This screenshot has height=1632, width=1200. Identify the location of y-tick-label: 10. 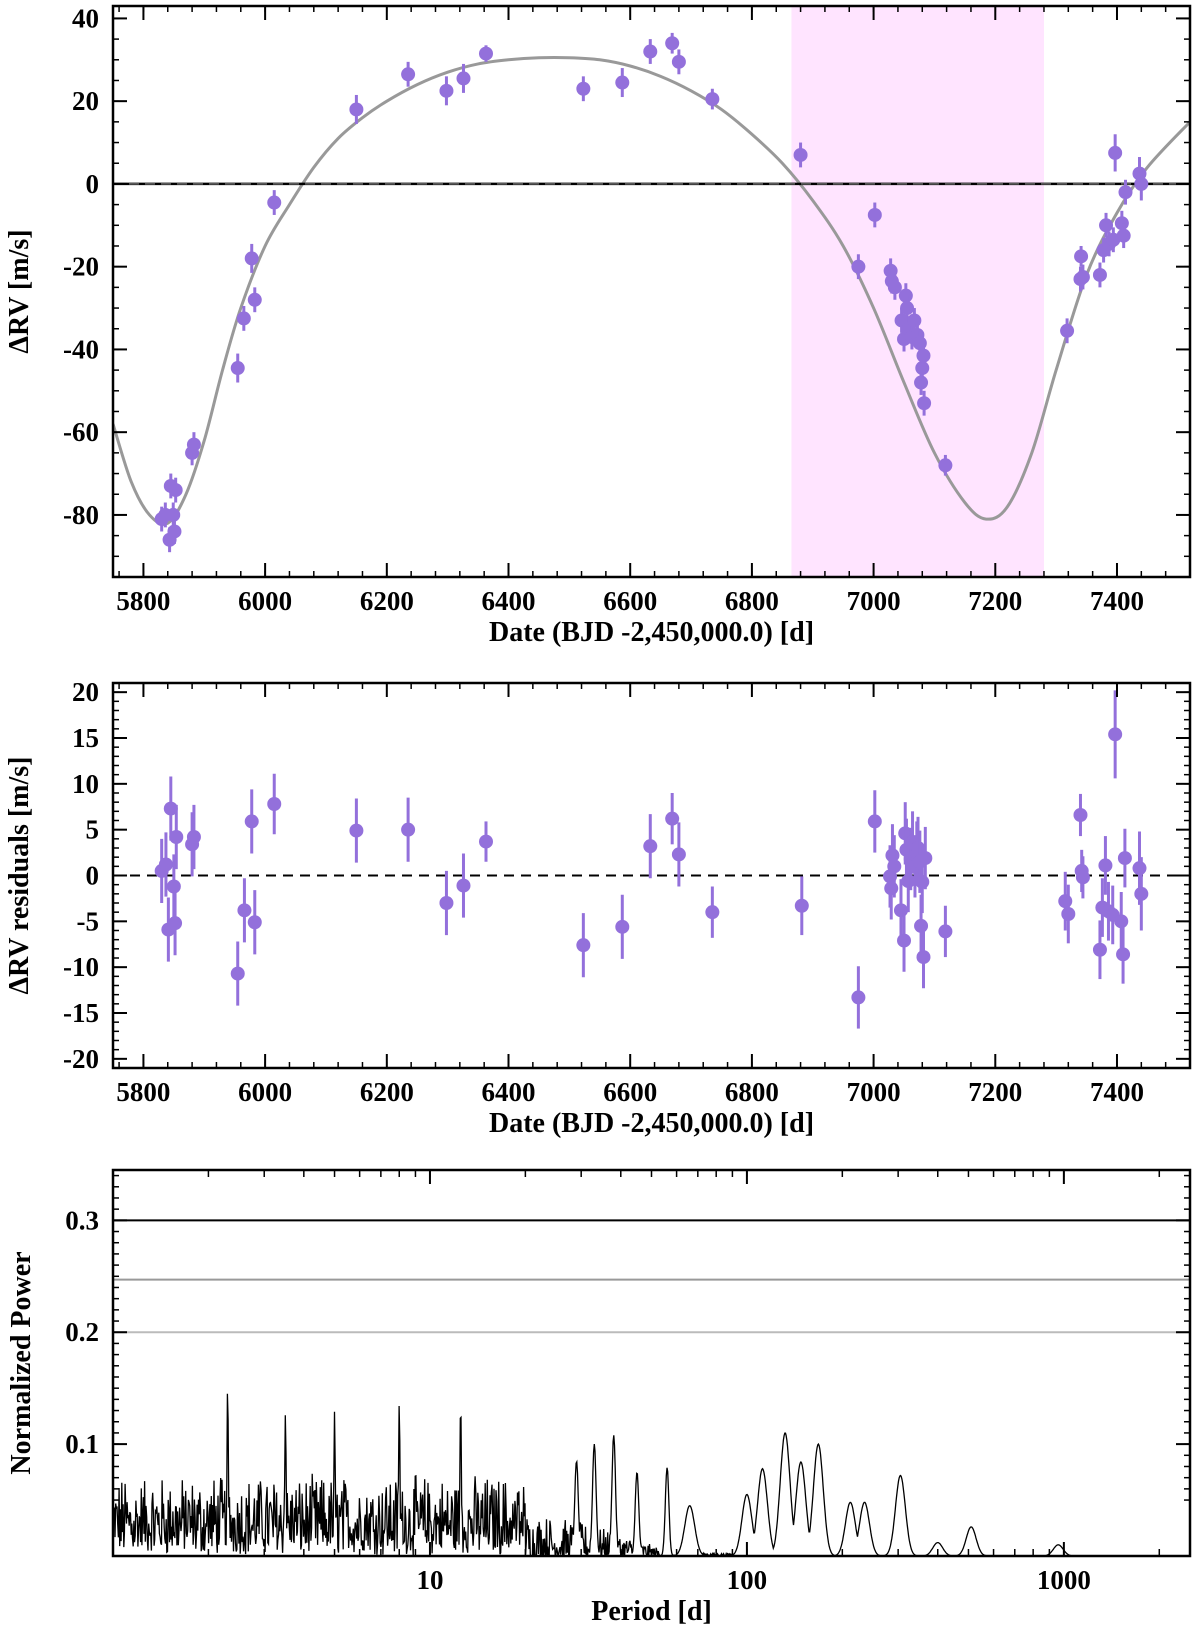
(85, 784).